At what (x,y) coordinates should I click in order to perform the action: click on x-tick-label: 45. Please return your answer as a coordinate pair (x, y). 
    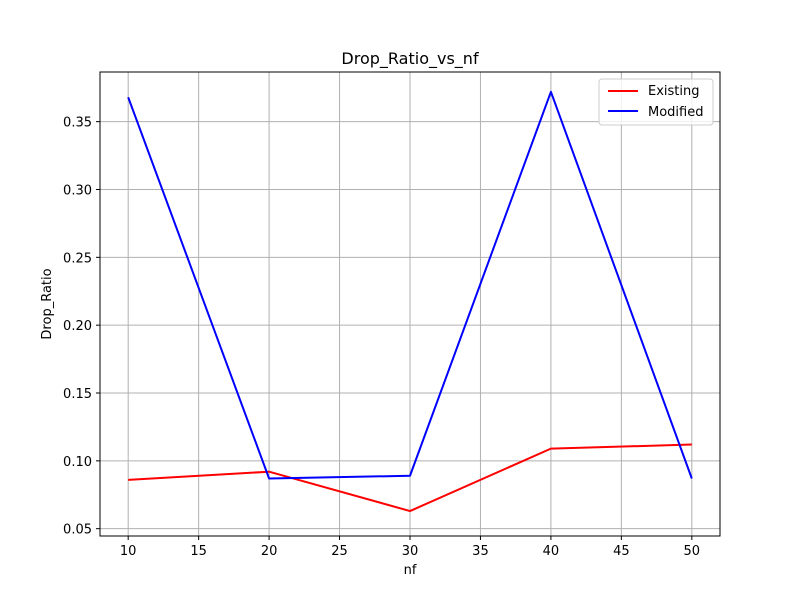
    Looking at the image, I should click on (621, 551).